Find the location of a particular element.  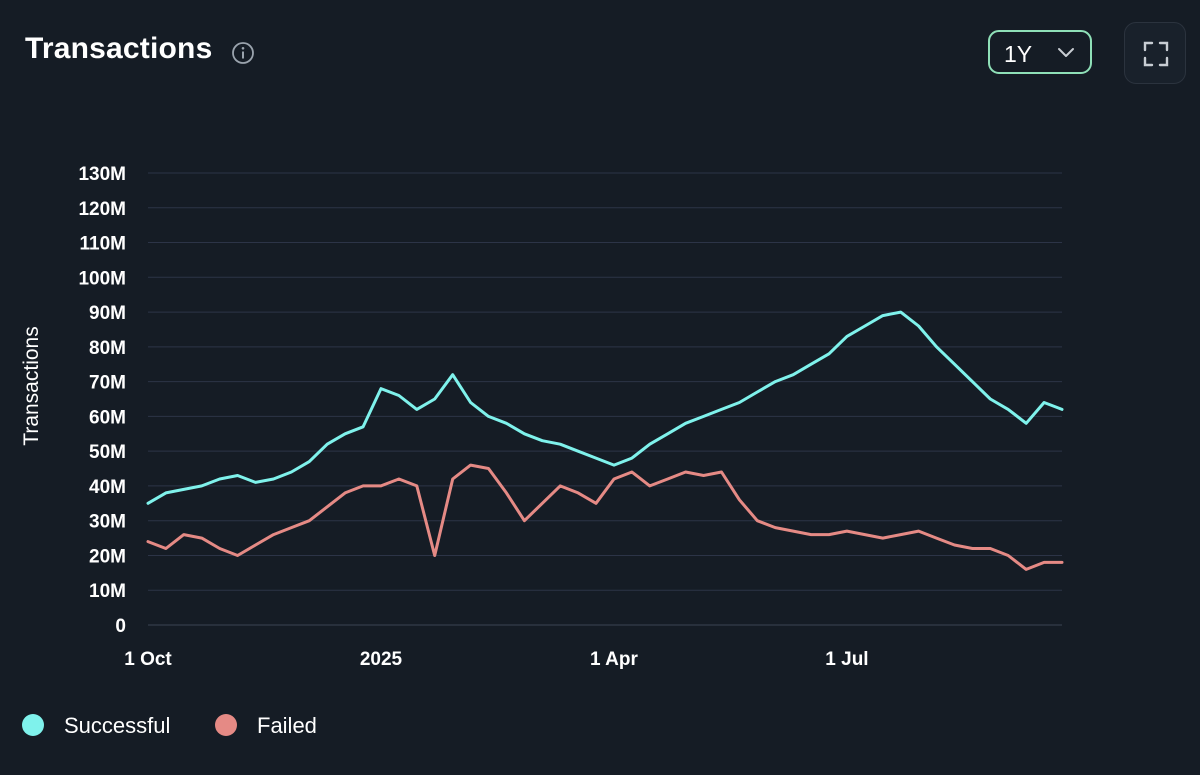

y-tick-label: 80M is located at coordinates (107, 348).